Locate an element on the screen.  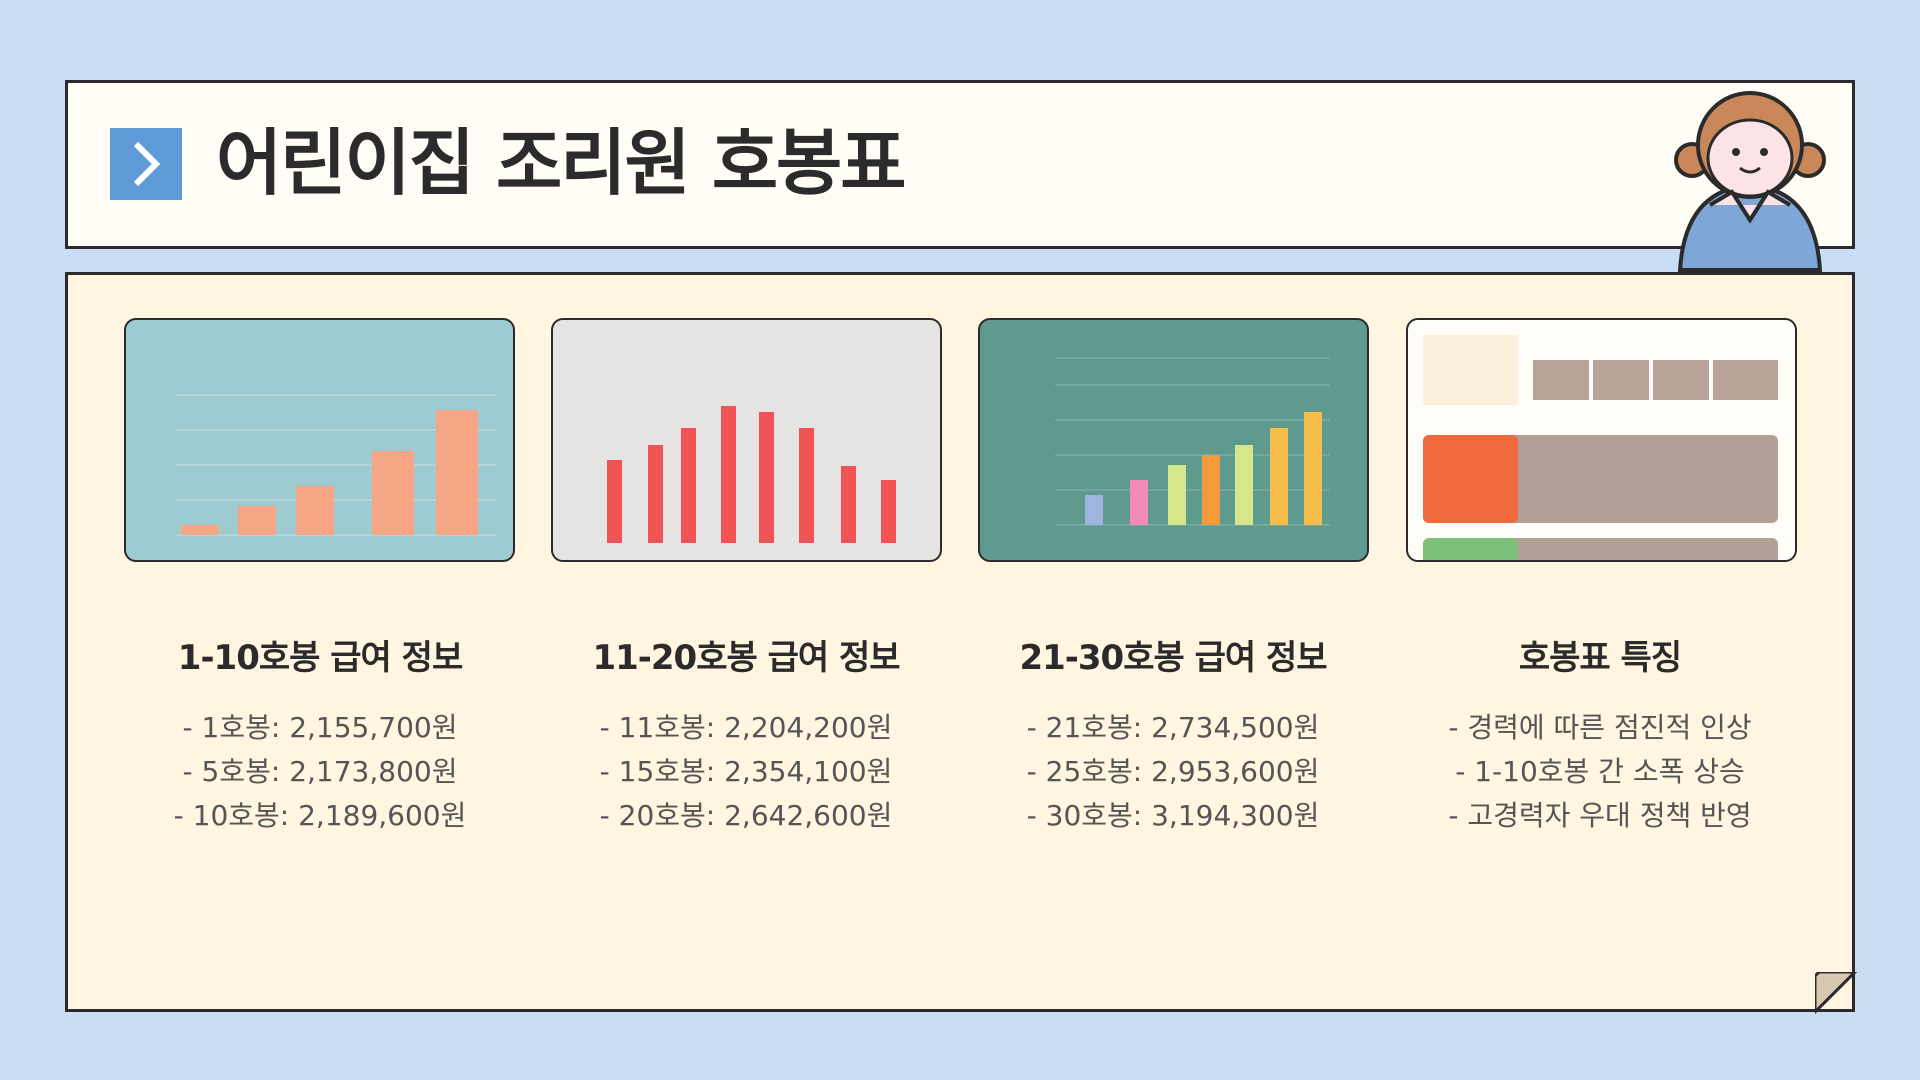
column-heading: 1-10호봉 급여 정보 is located at coordinates (320, 658).